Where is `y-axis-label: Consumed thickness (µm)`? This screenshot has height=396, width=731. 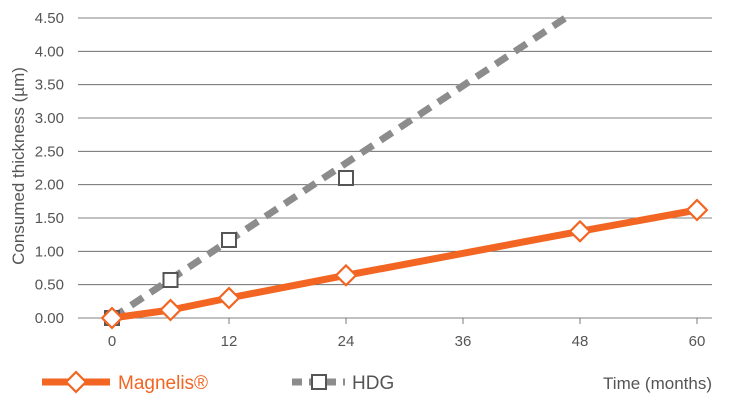
y-axis-label: Consumed thickness (µm) is located at coordinates (18, 166).